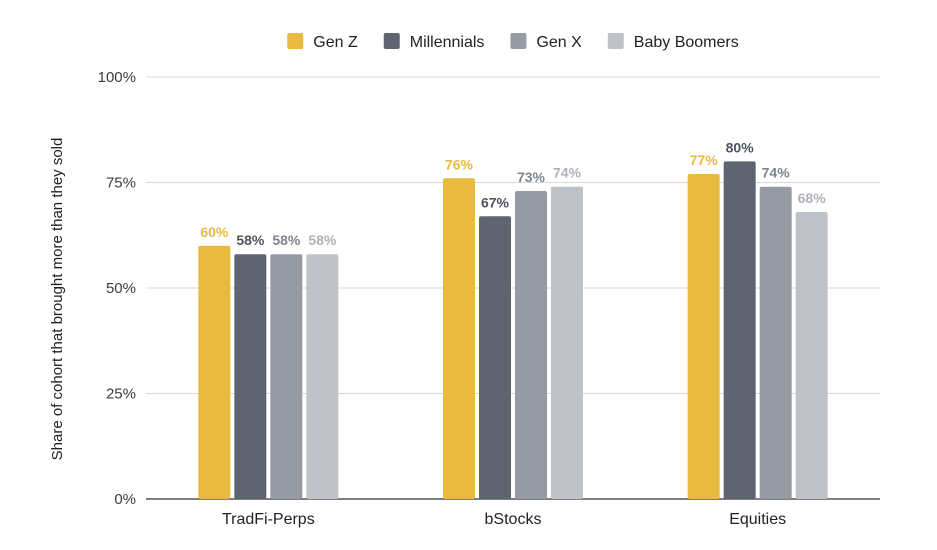 The height and width of the screenshot is (550, 937). What do you see at coordinates (214, 232) in the screenshot?
I see `data-label: 60%` at bounding box center [214, 232].